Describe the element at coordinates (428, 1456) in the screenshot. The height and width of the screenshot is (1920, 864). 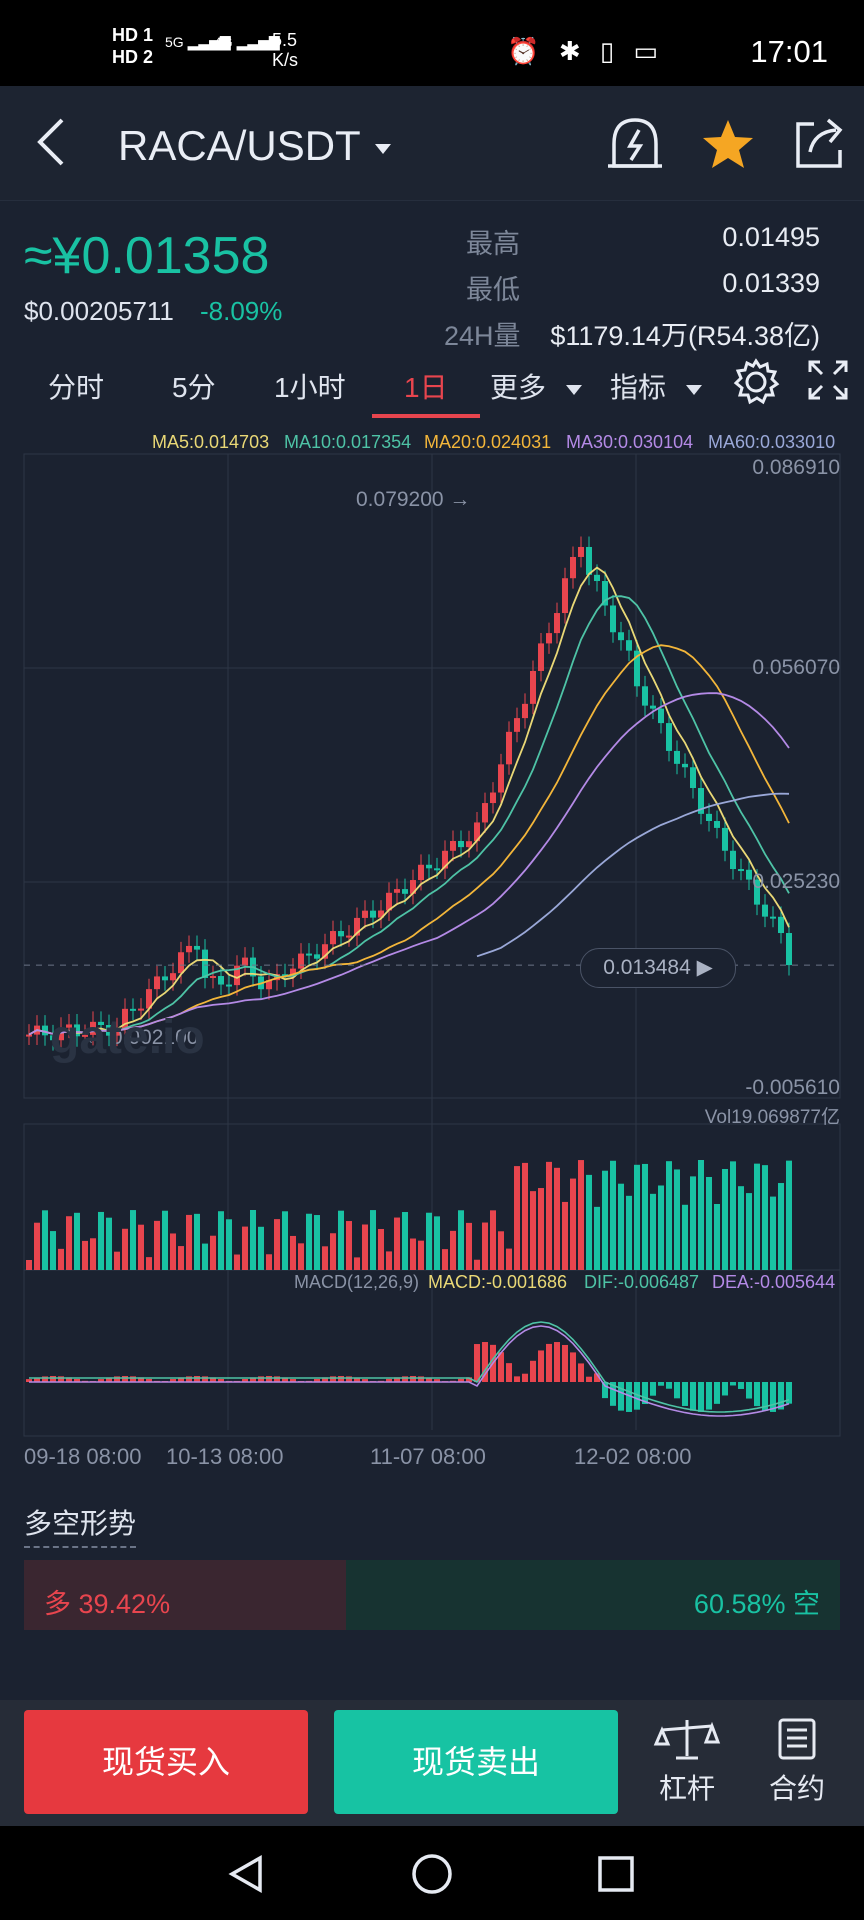
I see `x-tick-label: 11-07 08:00` at that location.